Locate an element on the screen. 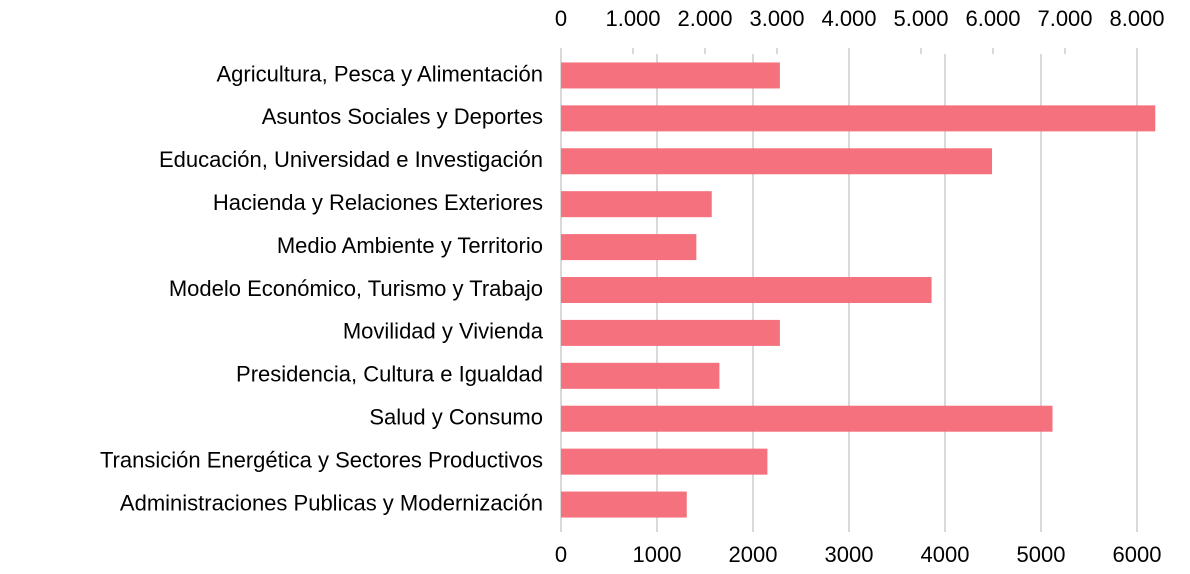  x2-tick-label: 8.000 is located at coordinates (1136, 18).